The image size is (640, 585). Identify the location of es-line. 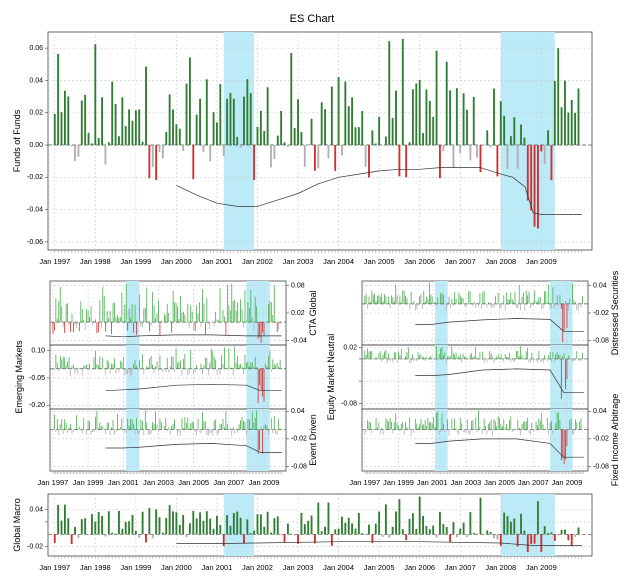
(193, 387).